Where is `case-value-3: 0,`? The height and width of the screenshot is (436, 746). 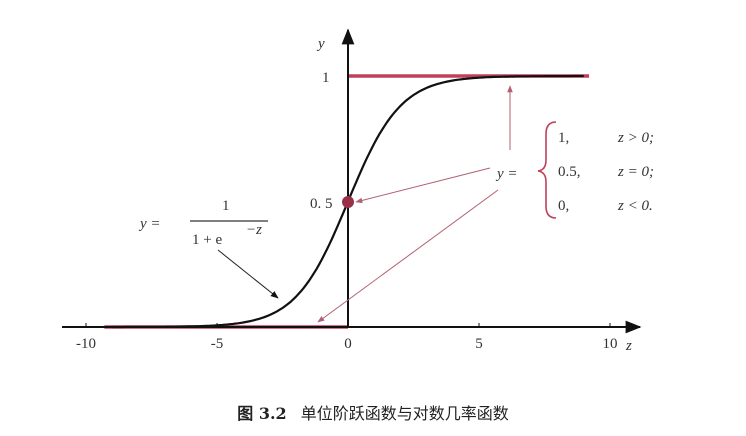 case-value-3: 0, is located at coordinates (563, 206).